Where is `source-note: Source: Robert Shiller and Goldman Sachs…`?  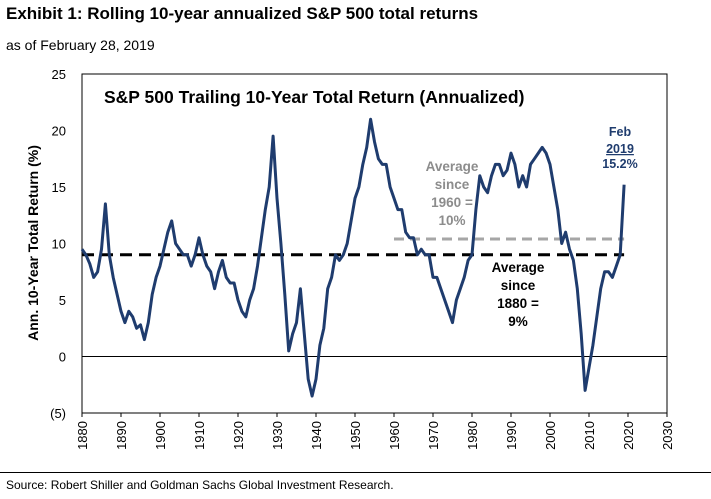
source-note: Source: Robert Shiller and Goldman Sachs… is located at coordinates (200, 485).